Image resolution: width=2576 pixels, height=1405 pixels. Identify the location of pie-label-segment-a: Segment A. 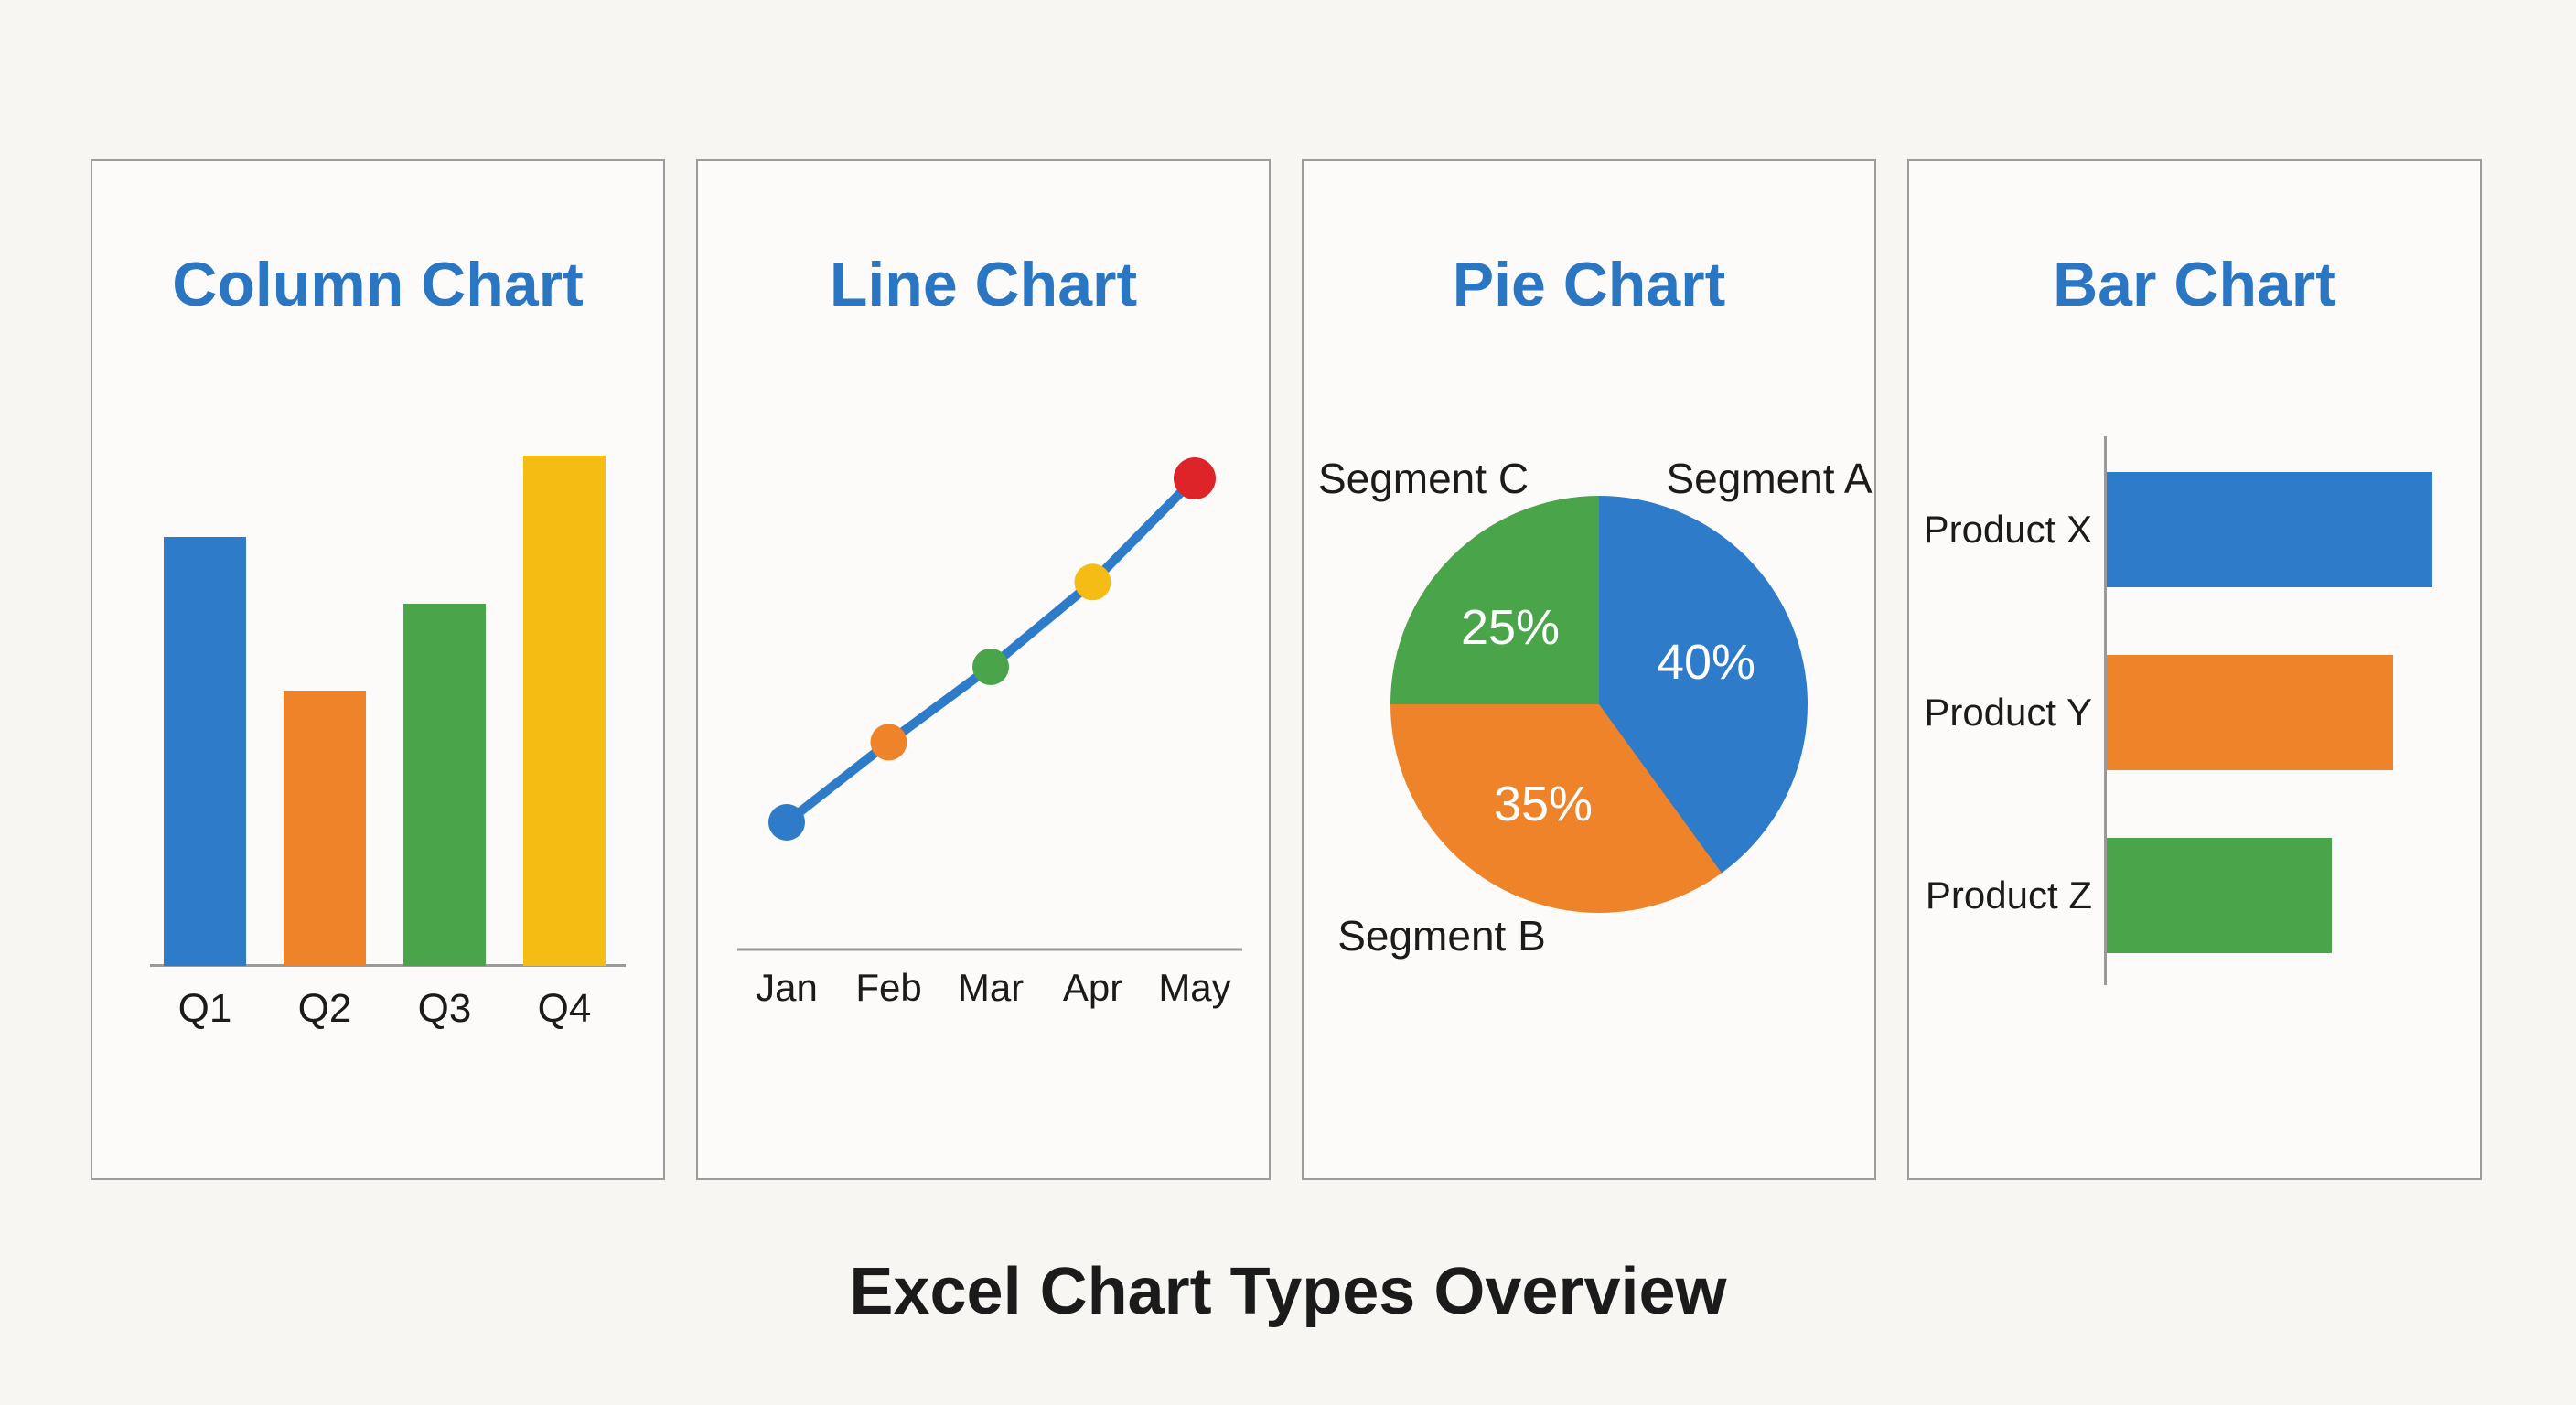
(1770, 479).